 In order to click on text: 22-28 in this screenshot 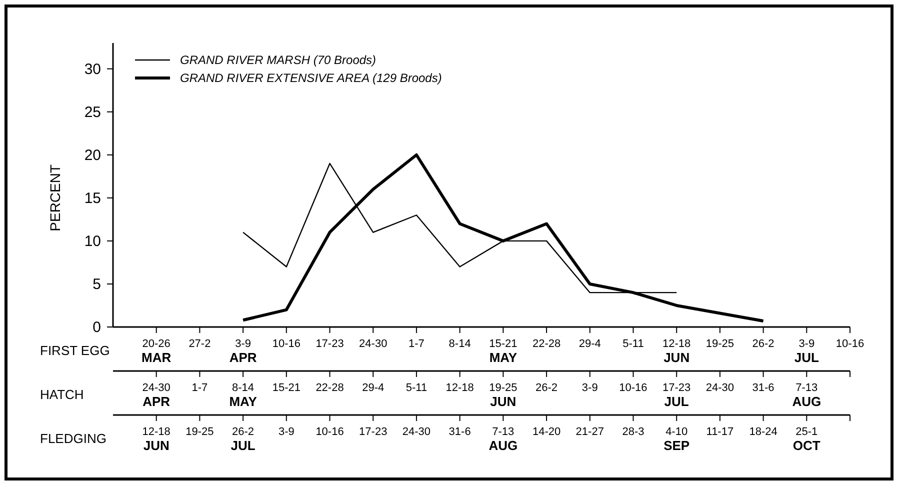, I will do `click(330, 388)`.